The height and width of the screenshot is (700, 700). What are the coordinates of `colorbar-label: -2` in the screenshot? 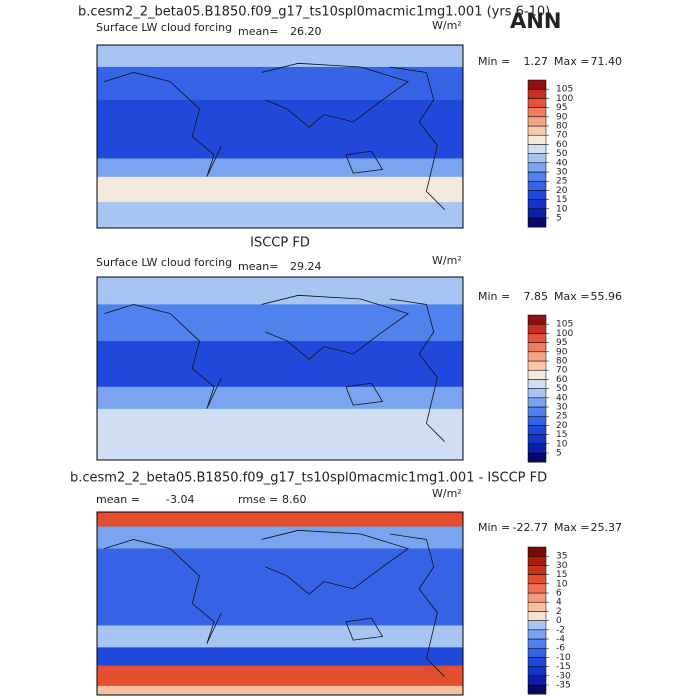 It's located at (560, 630).